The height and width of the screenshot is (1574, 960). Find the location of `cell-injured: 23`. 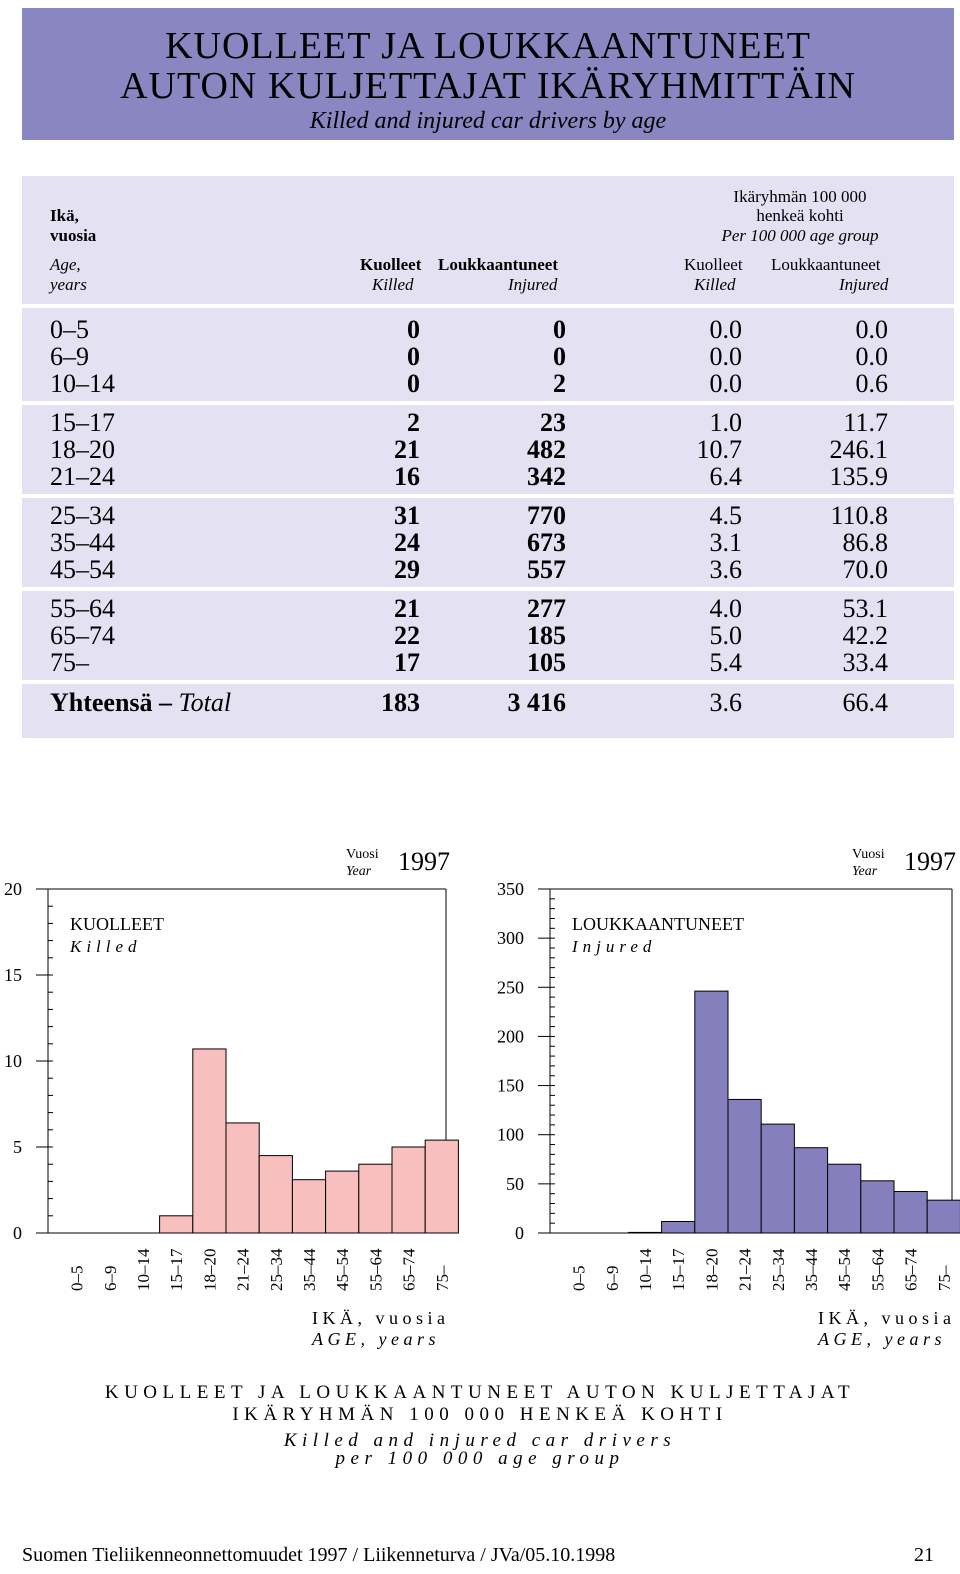

cell-injured: 23 is located at coordinates (553, 422).